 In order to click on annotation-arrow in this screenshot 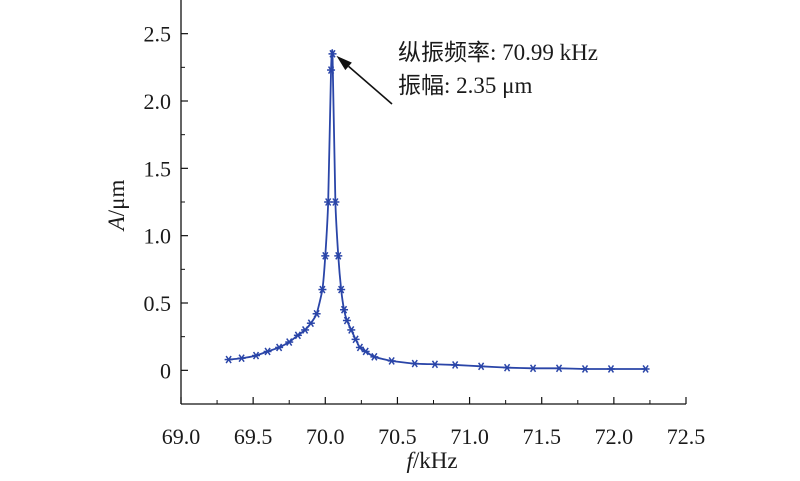, I will do `click(370, 85)`.